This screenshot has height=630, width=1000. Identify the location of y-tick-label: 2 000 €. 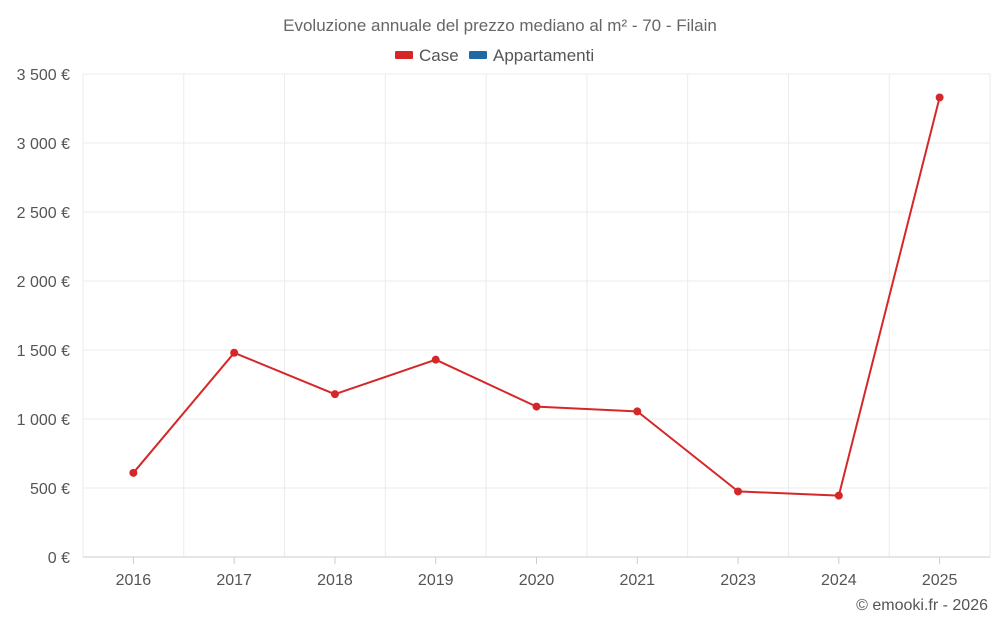
(43, 282).